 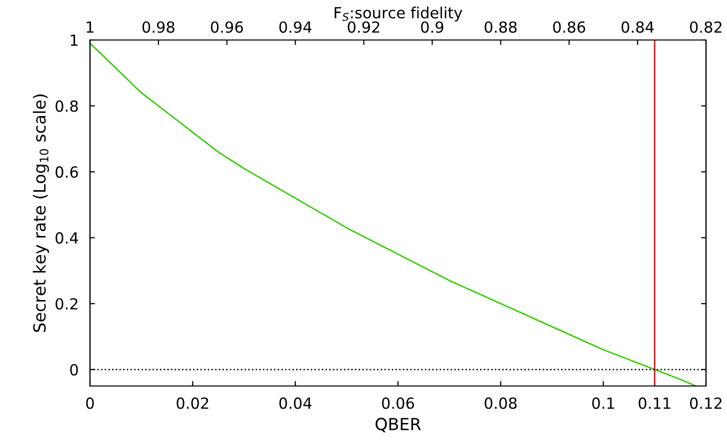 What do you see at coordinates (295, 27) in the screenshot?
I see `x2-tick-label: 0.94` at bounding box center [295, 27].